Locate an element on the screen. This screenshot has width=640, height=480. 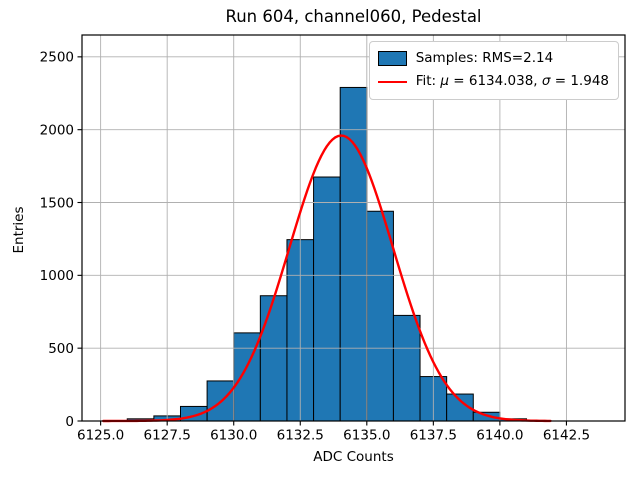
mu-symbol: μ is located at coordinates (444, 81).